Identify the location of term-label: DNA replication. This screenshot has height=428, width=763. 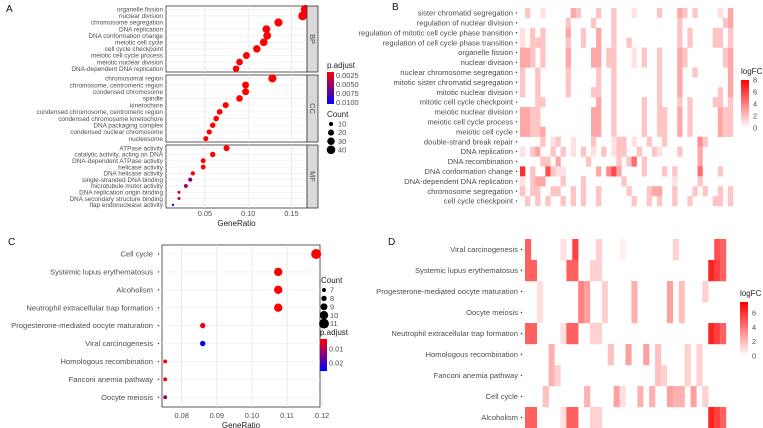
(141, 29).